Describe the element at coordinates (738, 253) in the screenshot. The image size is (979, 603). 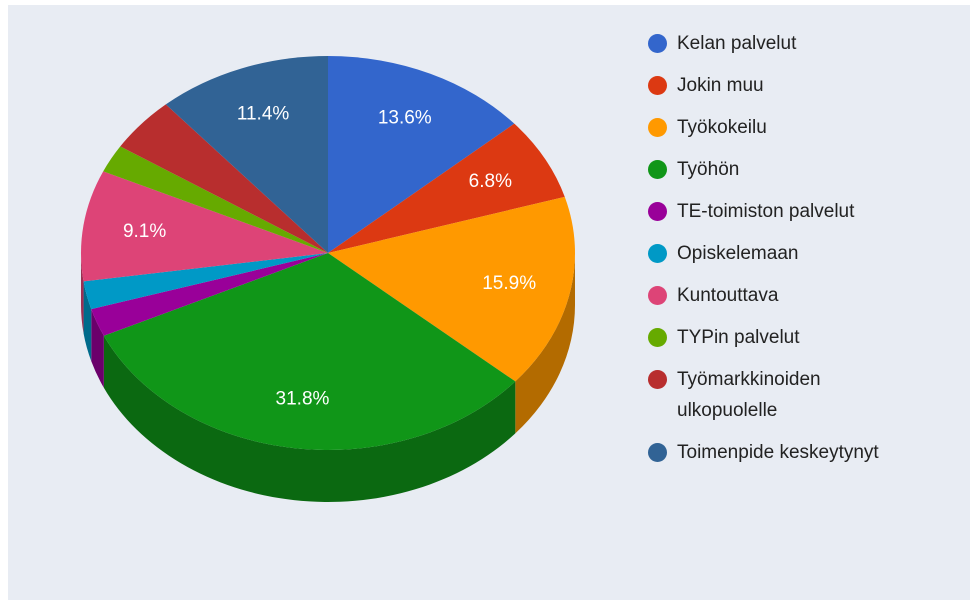
I see `legend-label: Opiskelemaan` at that location.